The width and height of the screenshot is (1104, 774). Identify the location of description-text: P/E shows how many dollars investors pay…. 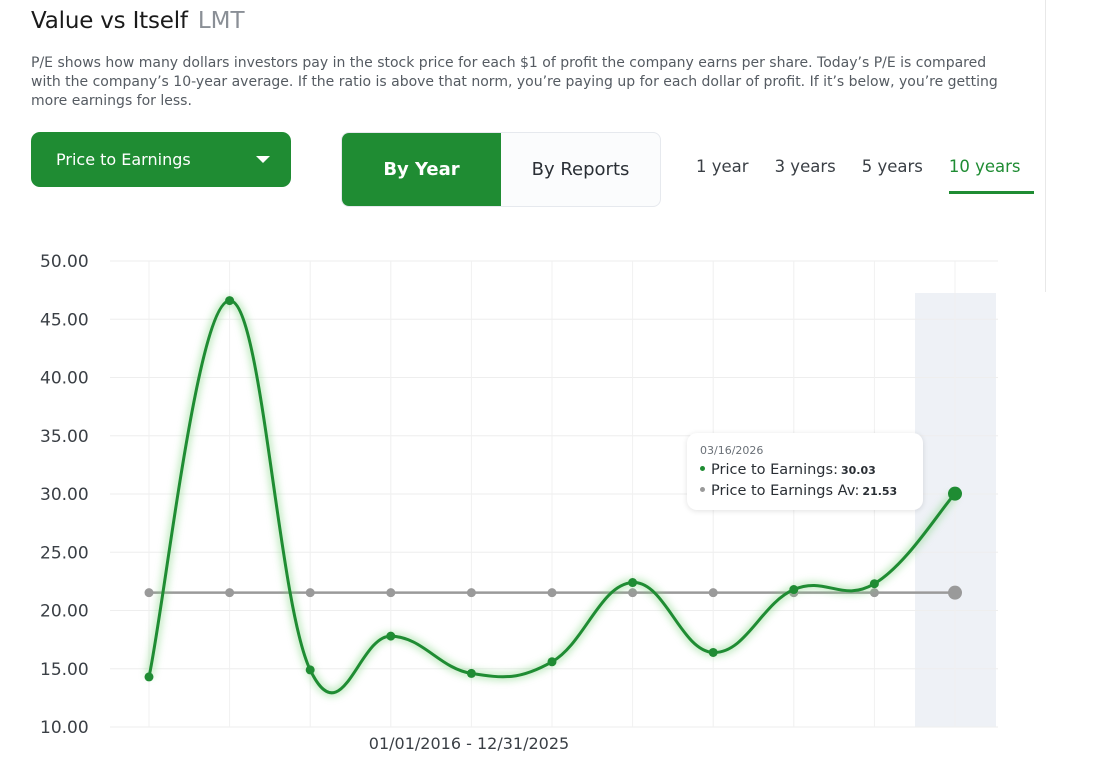
(514, 82).